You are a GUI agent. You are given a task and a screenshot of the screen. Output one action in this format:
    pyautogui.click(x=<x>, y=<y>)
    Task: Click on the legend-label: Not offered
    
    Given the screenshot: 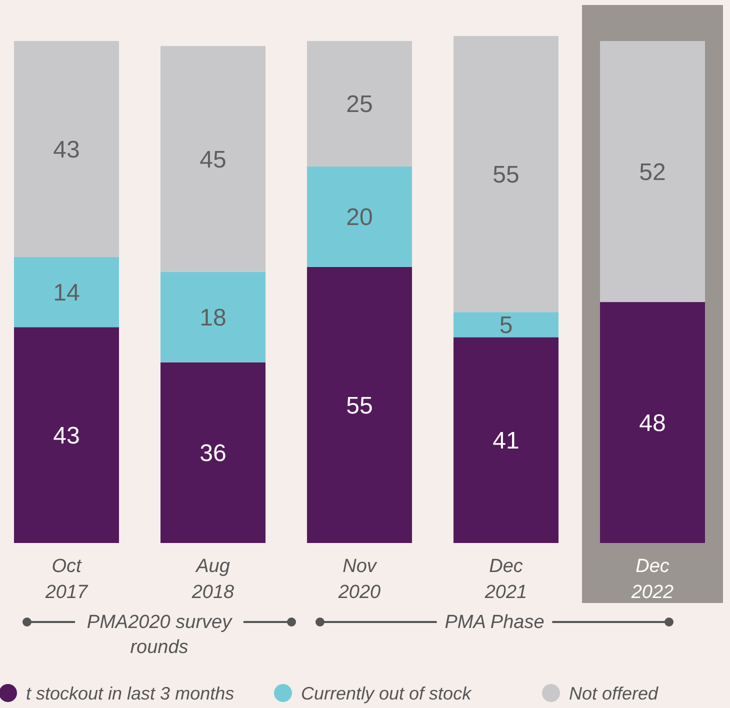 What is the action you would take?
    pyautogui.click(x=614, y=693)
    